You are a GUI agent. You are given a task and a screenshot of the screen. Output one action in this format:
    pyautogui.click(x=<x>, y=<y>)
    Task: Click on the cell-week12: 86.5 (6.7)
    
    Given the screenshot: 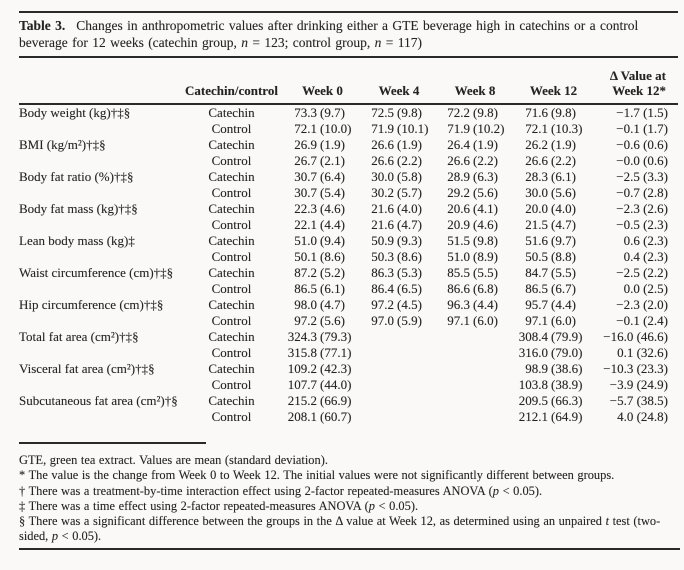 What is the action you would take?
    pyautogui.click(x=553, y=289)
    